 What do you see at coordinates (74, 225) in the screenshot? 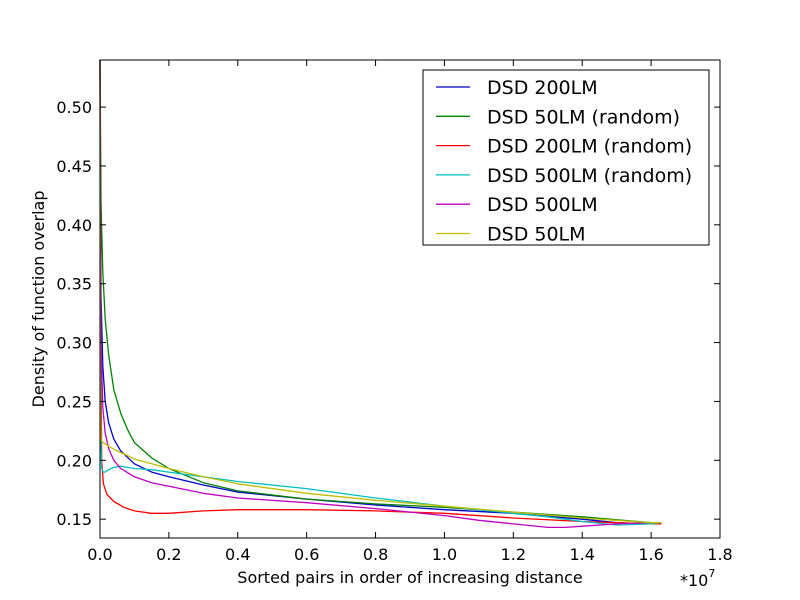
I see `y-tick-label: 0.40` at bounding box center [74, 225].